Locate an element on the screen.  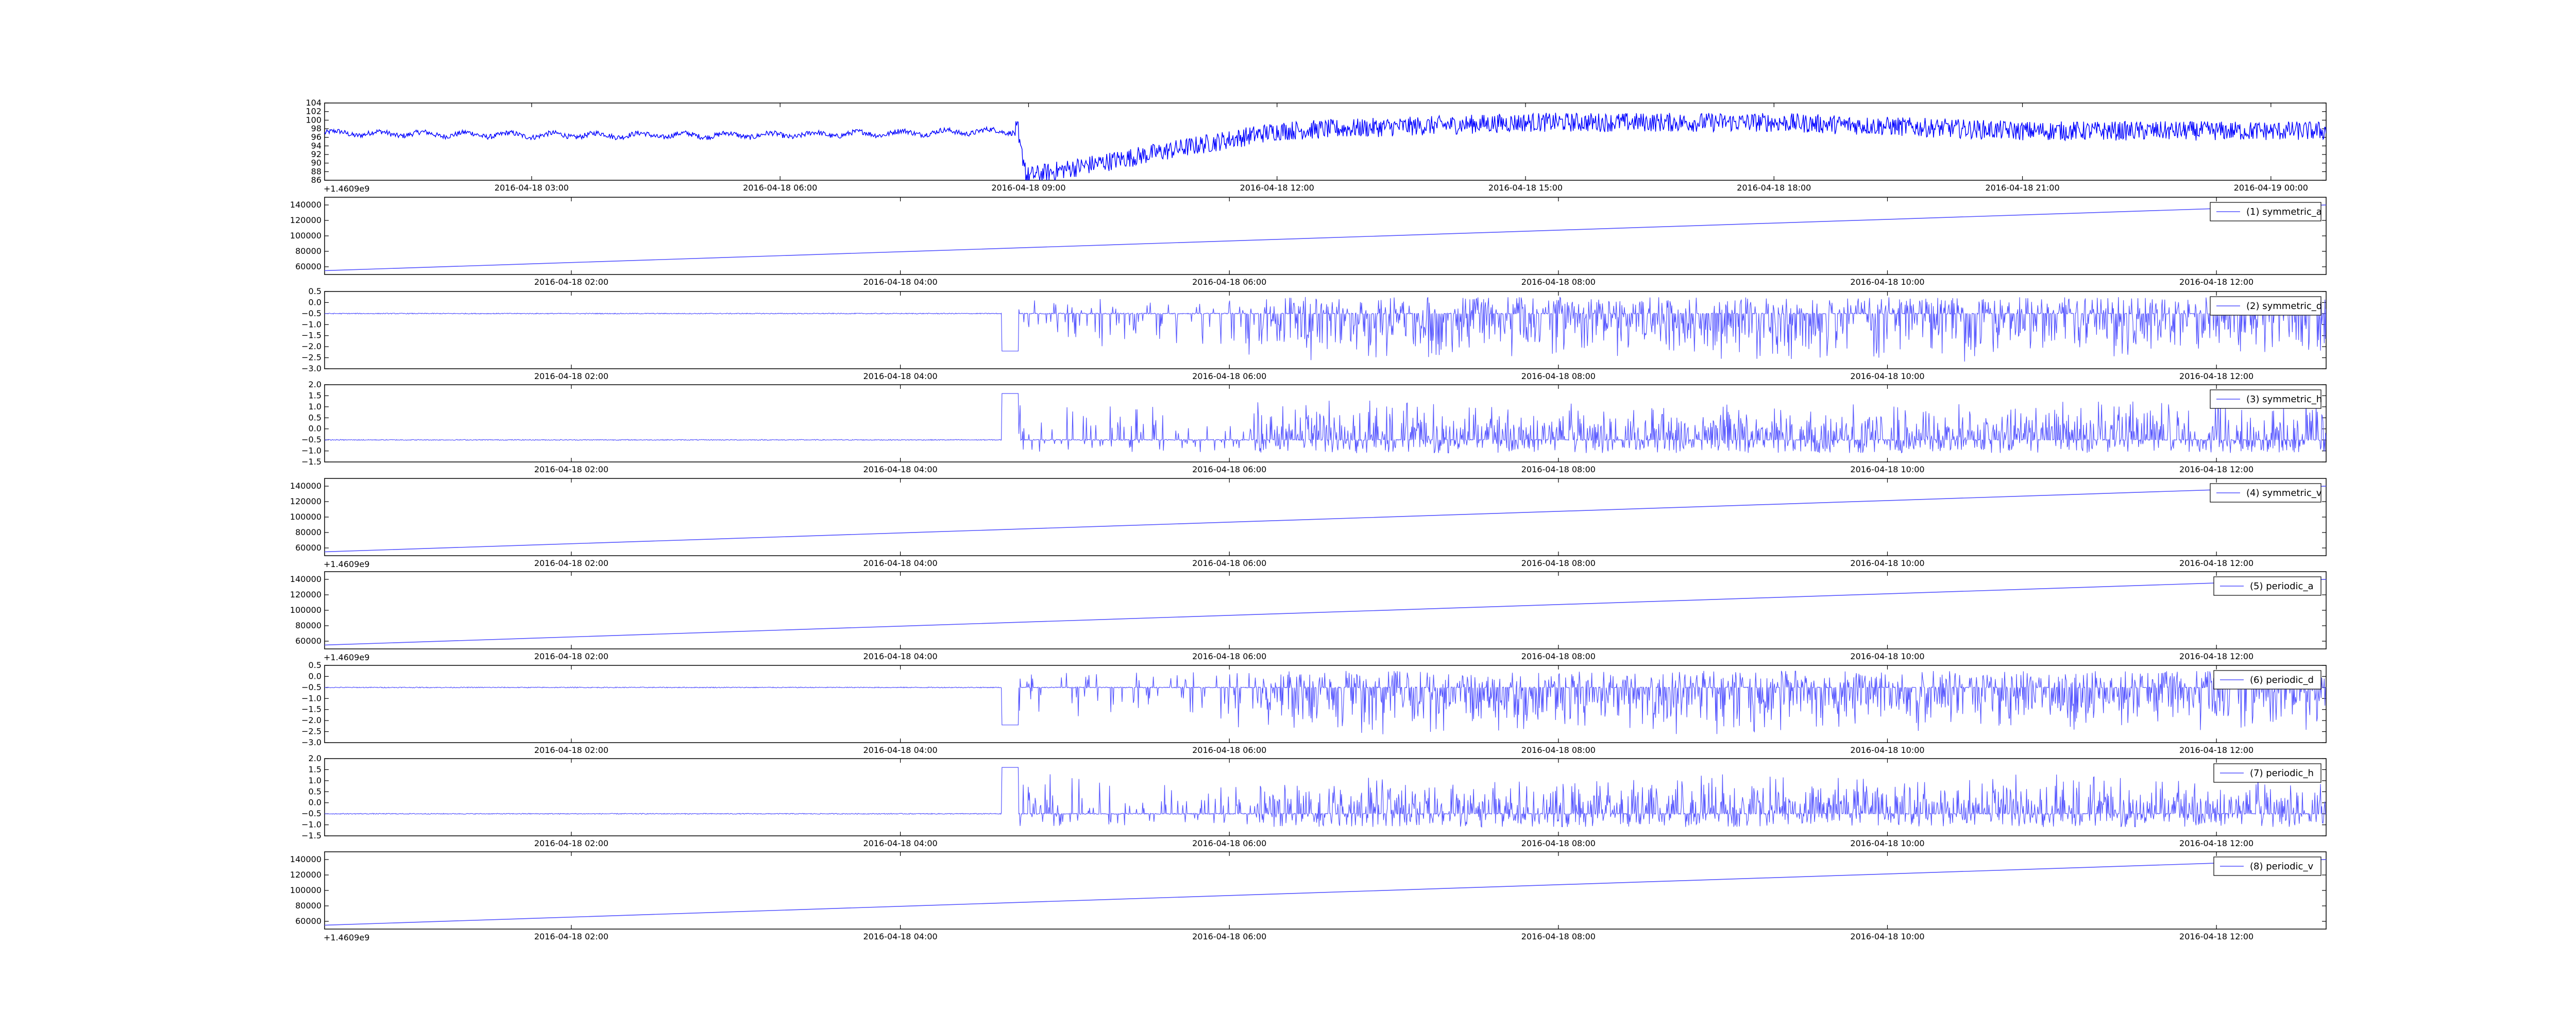
y-tick-label: 2.0 is located at coordinates (315, 758).